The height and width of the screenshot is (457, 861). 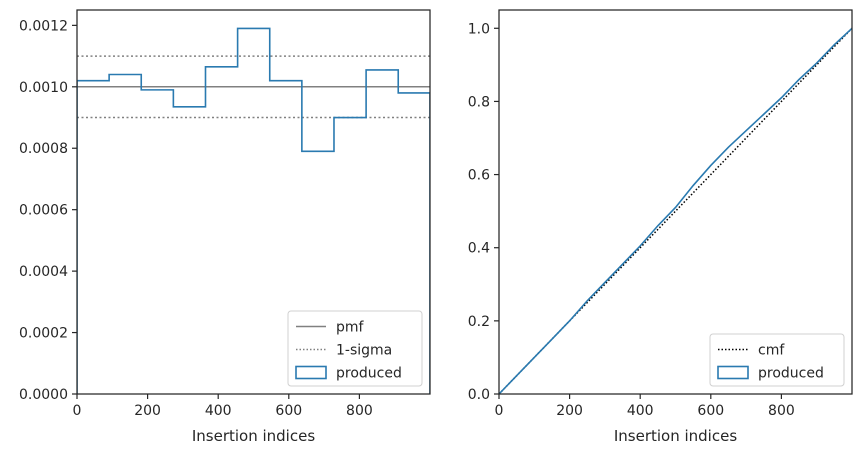 I want to click on y-tick-label: 0.0004, so click(x=43, y=272).